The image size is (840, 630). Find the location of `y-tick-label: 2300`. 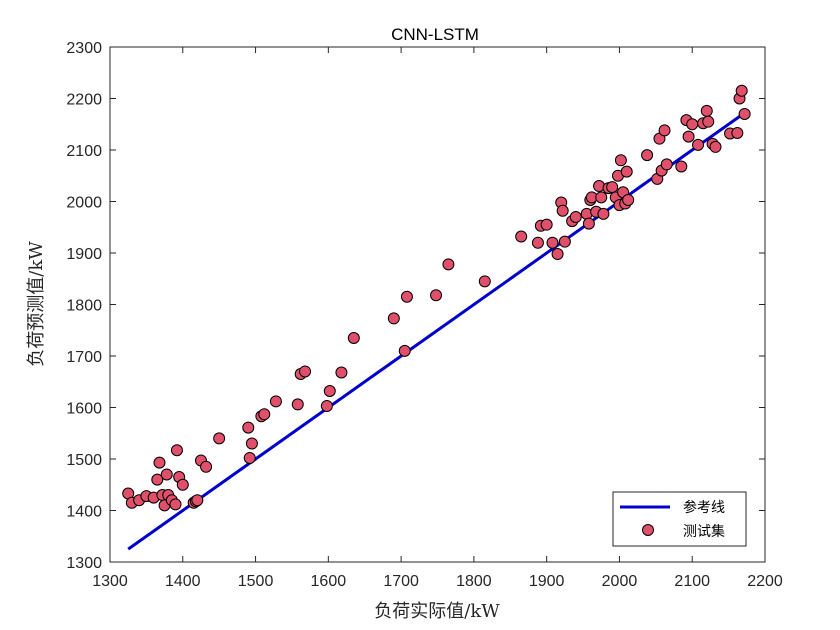

y-tick-label: 2300 is located at coordinates (84, 48).